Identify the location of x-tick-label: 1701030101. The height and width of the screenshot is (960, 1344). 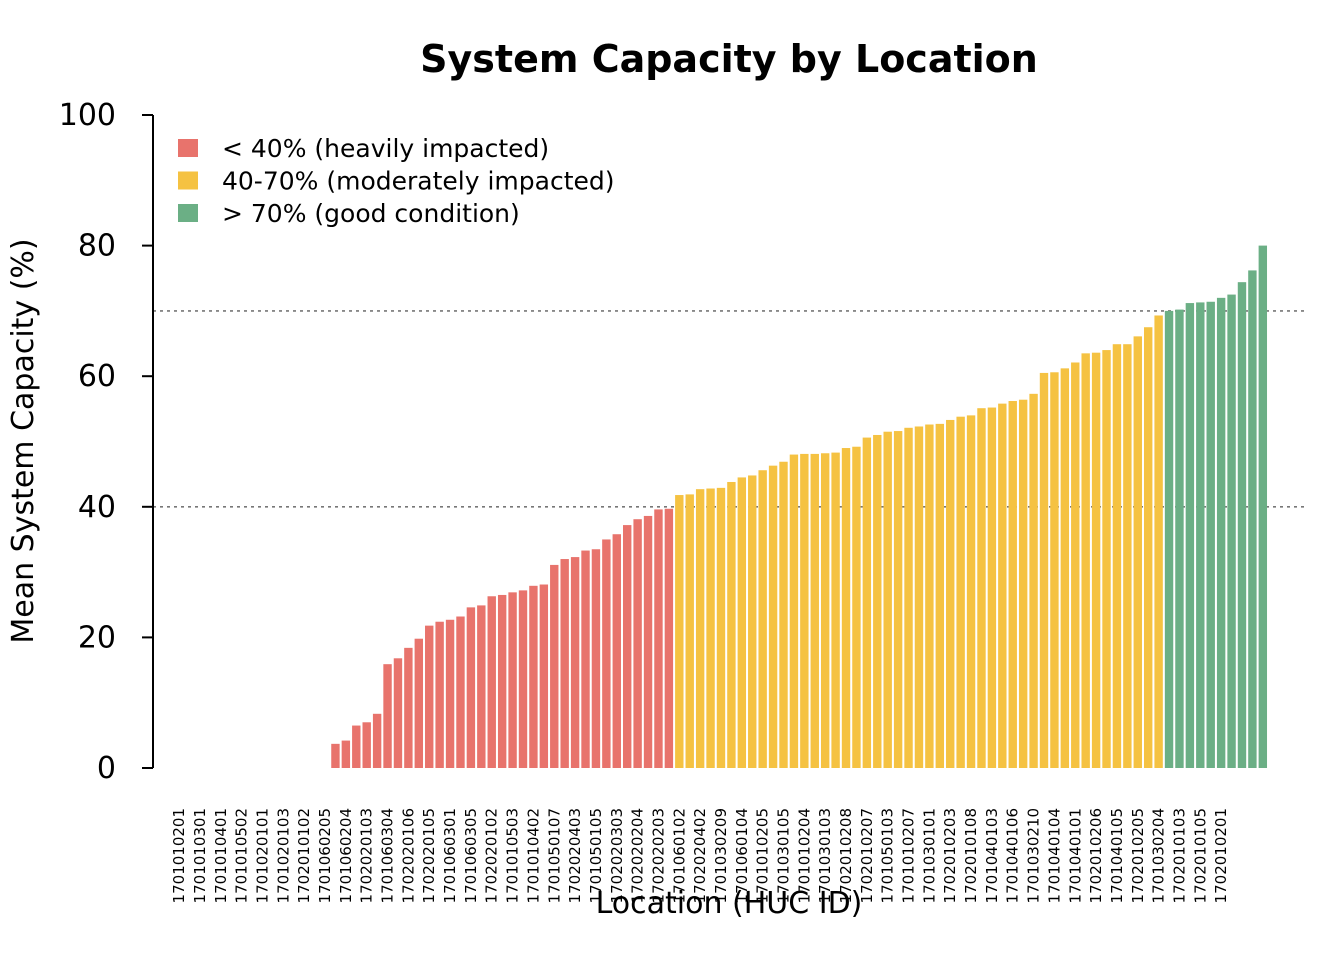
(929, 855).